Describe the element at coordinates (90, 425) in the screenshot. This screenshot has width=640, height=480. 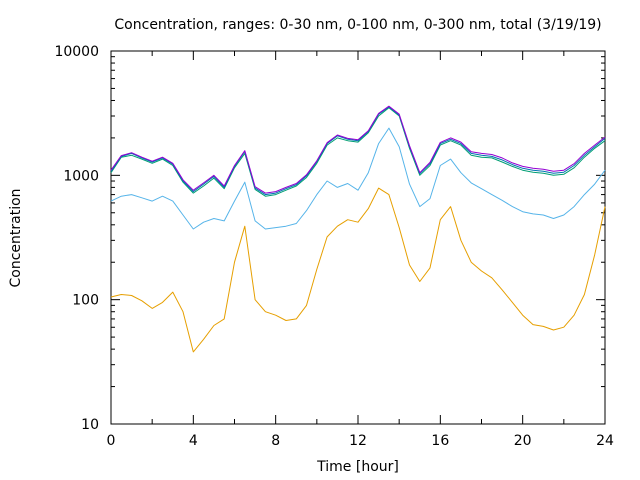
I see `y-tick-label: 10` at that location.